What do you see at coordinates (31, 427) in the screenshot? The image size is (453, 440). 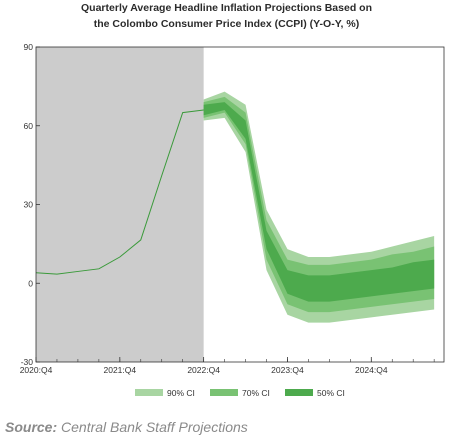 I see `source-prefix: Source:` at bounding box center [31, 427].